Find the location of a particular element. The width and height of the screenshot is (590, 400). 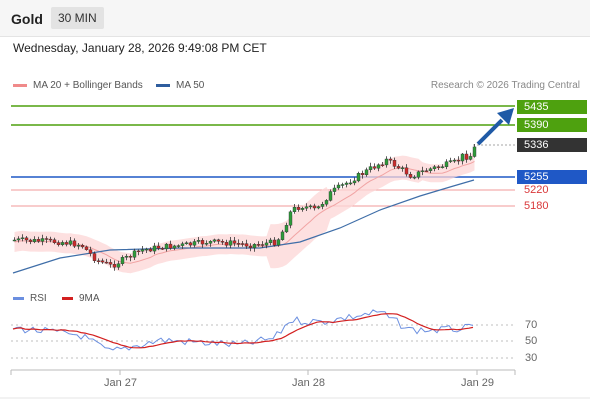

legend-label-ma50: MA 50 is located at coordinates (190, 85).